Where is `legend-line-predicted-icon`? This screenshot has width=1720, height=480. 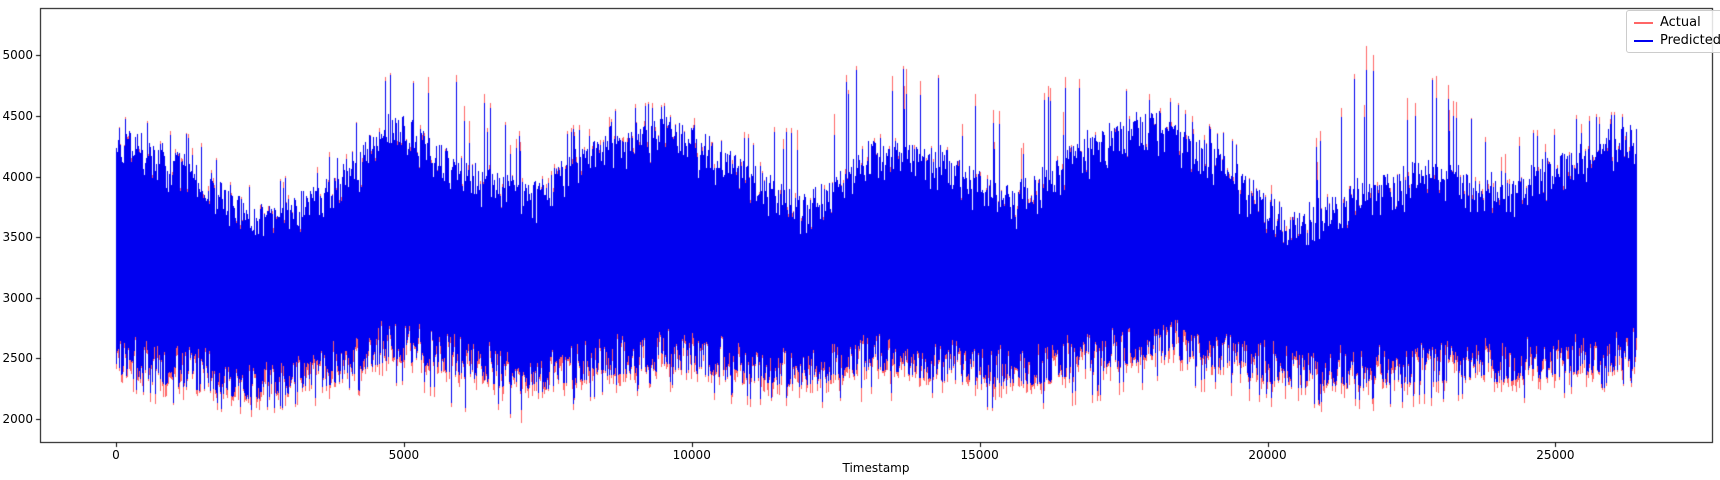
legend-line-predicted-icon is located at coordinates (1643, 40).